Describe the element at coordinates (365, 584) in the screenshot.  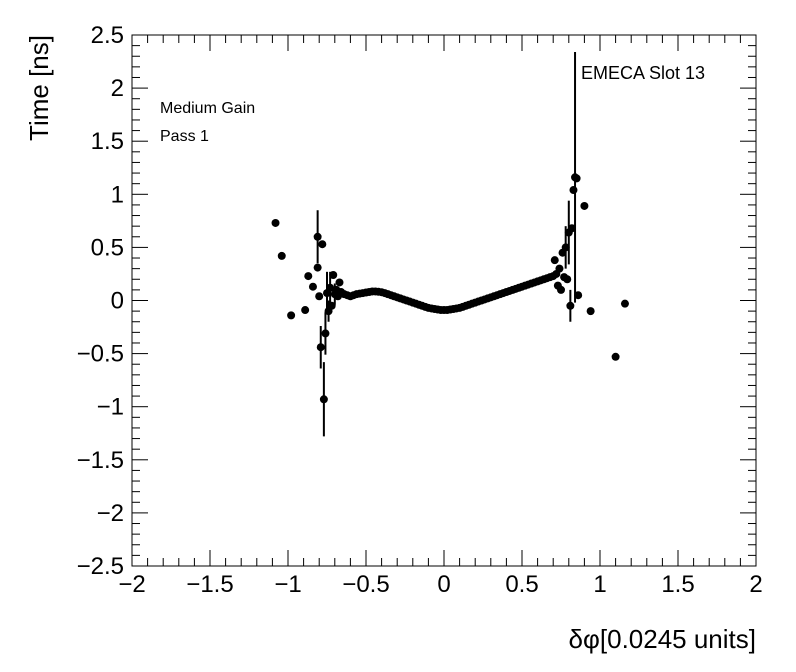
I see `x-tick-label: −0.5` at that location.